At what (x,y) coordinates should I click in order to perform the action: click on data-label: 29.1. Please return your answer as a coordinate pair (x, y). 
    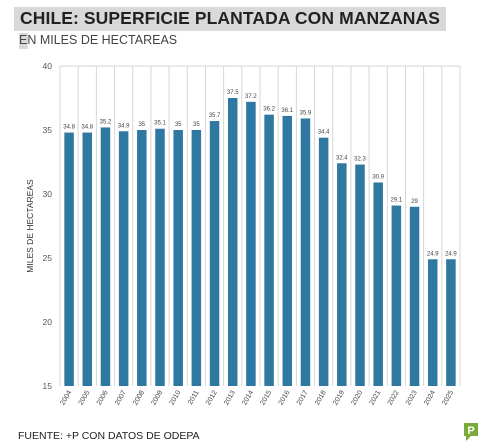
    Looking at the image, I should click on (397, 201).